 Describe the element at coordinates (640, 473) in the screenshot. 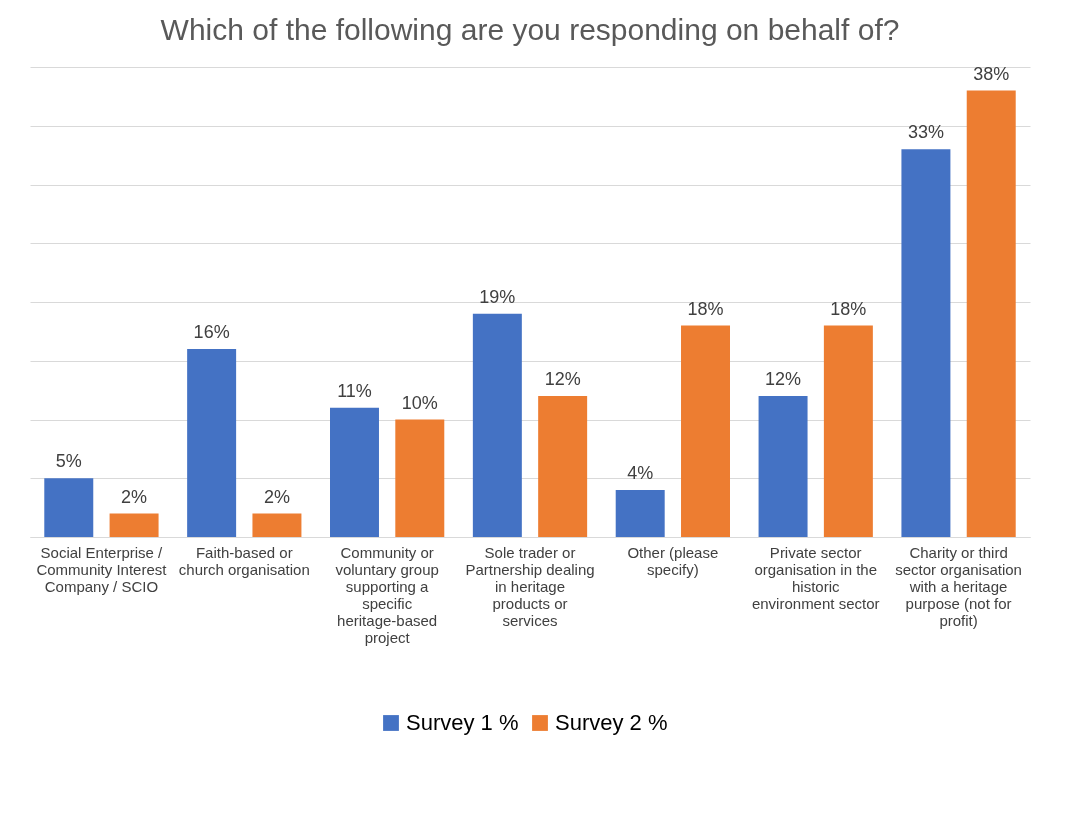

I see `data-label: 4%` at that location.